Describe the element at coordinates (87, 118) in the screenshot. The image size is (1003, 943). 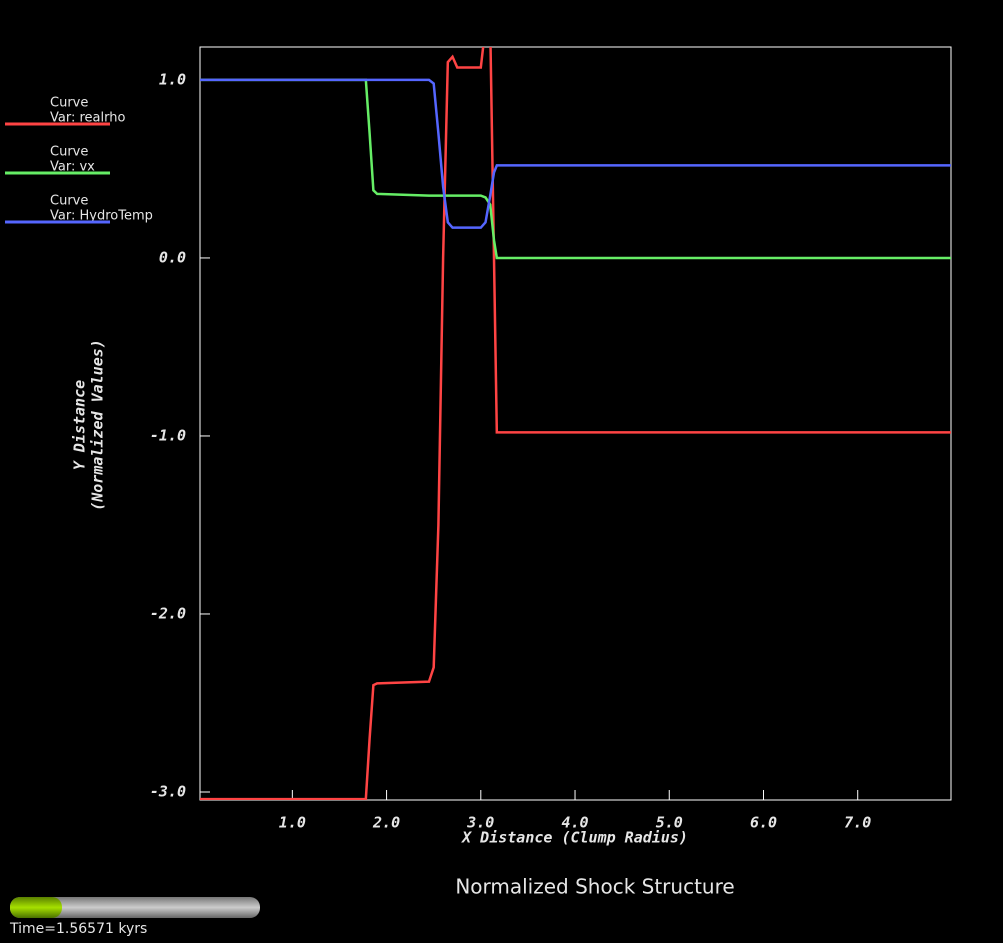
I see `legend-label: Var: realrho` at that location.